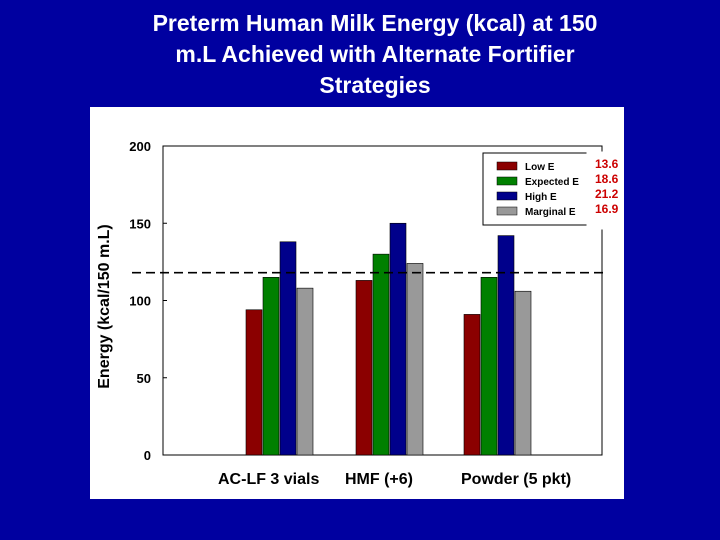  Describe the element at coordinates (607, 194) in the screenshot. I see `annotation-value: 21.2` at that location.